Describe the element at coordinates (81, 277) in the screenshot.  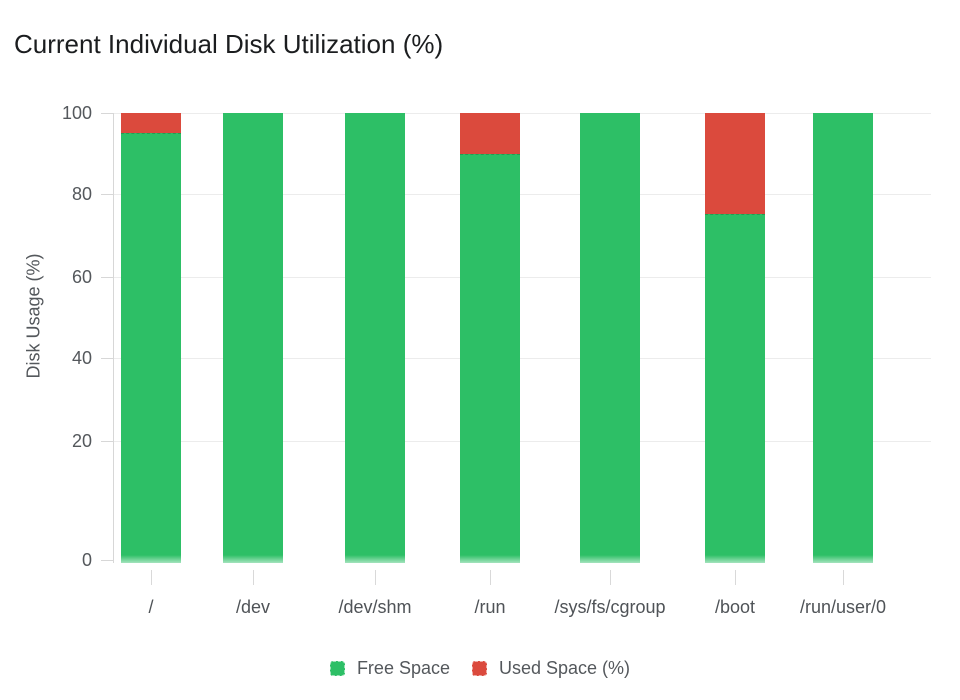
I see `y-tick-label: 60` at that location.